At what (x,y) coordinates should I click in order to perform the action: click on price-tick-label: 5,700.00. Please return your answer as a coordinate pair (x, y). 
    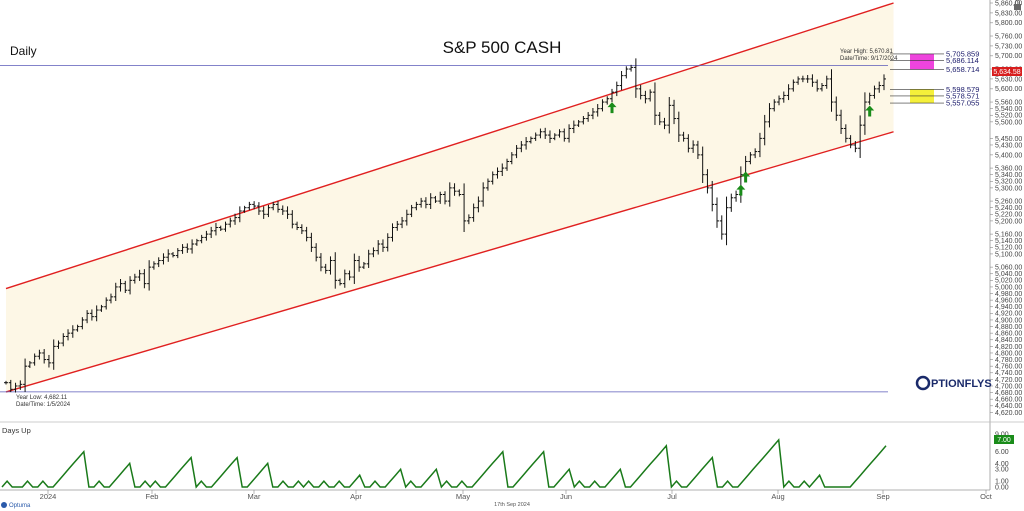
    Looking at the image, I should click on (1008, 56).